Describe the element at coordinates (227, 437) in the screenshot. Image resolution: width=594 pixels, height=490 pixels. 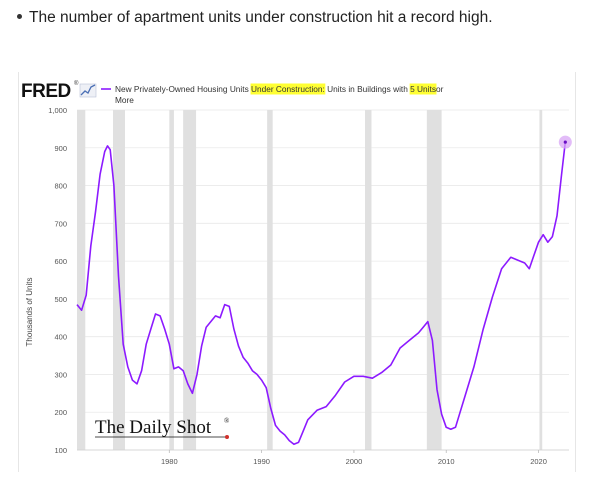
I see `watermark-dot-icon` at that location.